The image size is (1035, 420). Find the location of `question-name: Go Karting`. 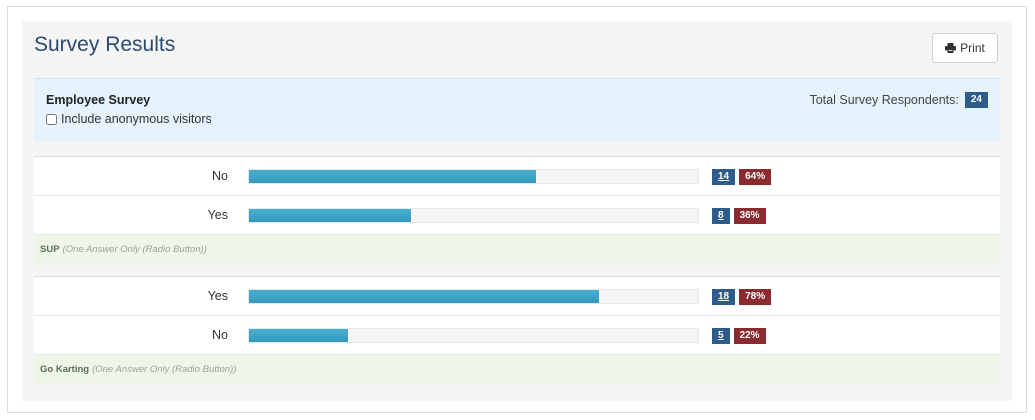

question-name: Go Karting is located at coordinates (65, 369).